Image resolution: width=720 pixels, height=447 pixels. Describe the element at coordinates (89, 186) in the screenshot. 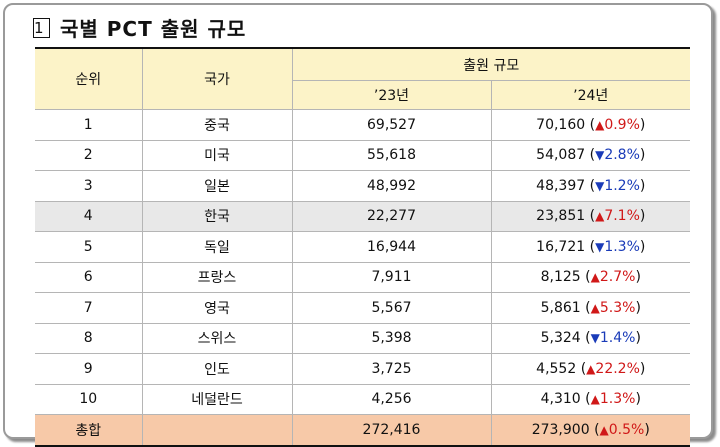

I see `rank-cell: 3` at that location.